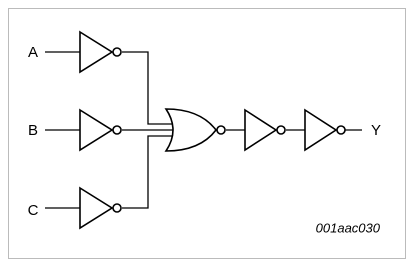 This screenshot has height=269, width=415. I want to click on nor-gate, so click(195, 130).